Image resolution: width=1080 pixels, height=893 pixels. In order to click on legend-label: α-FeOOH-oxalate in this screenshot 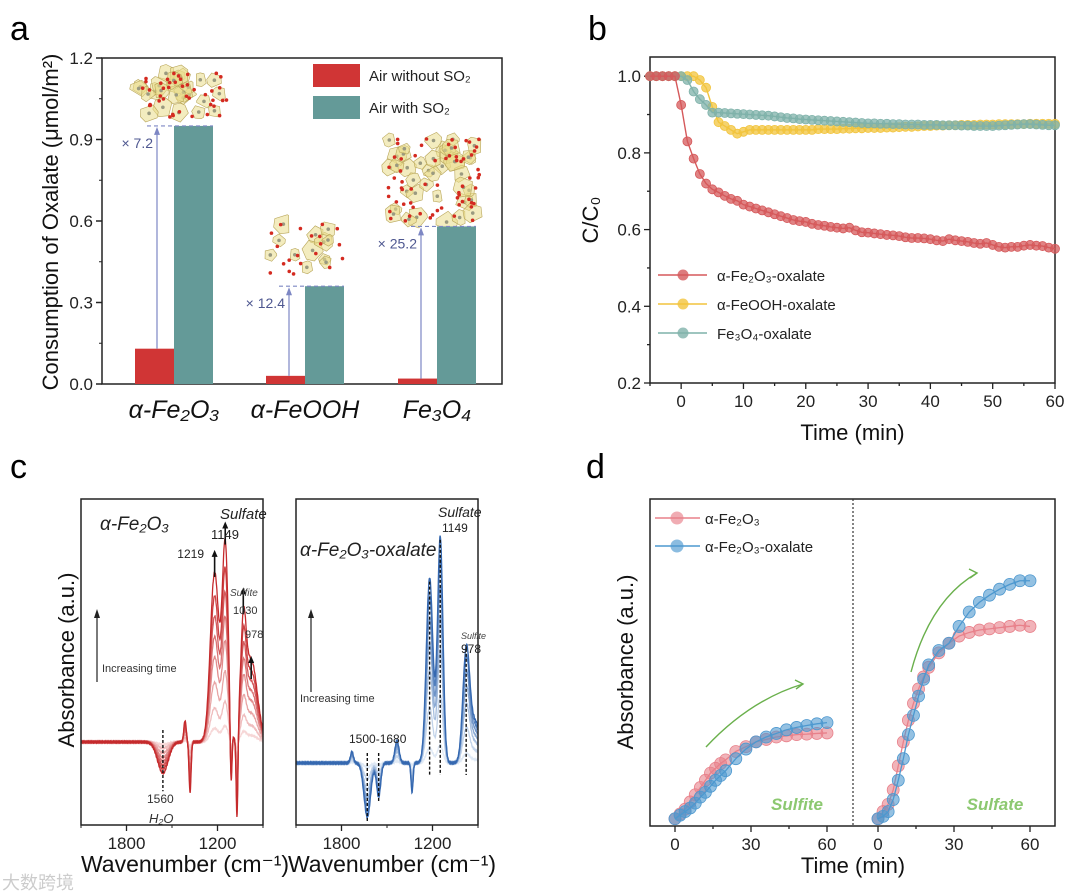, I will do `click(776, 305)`.